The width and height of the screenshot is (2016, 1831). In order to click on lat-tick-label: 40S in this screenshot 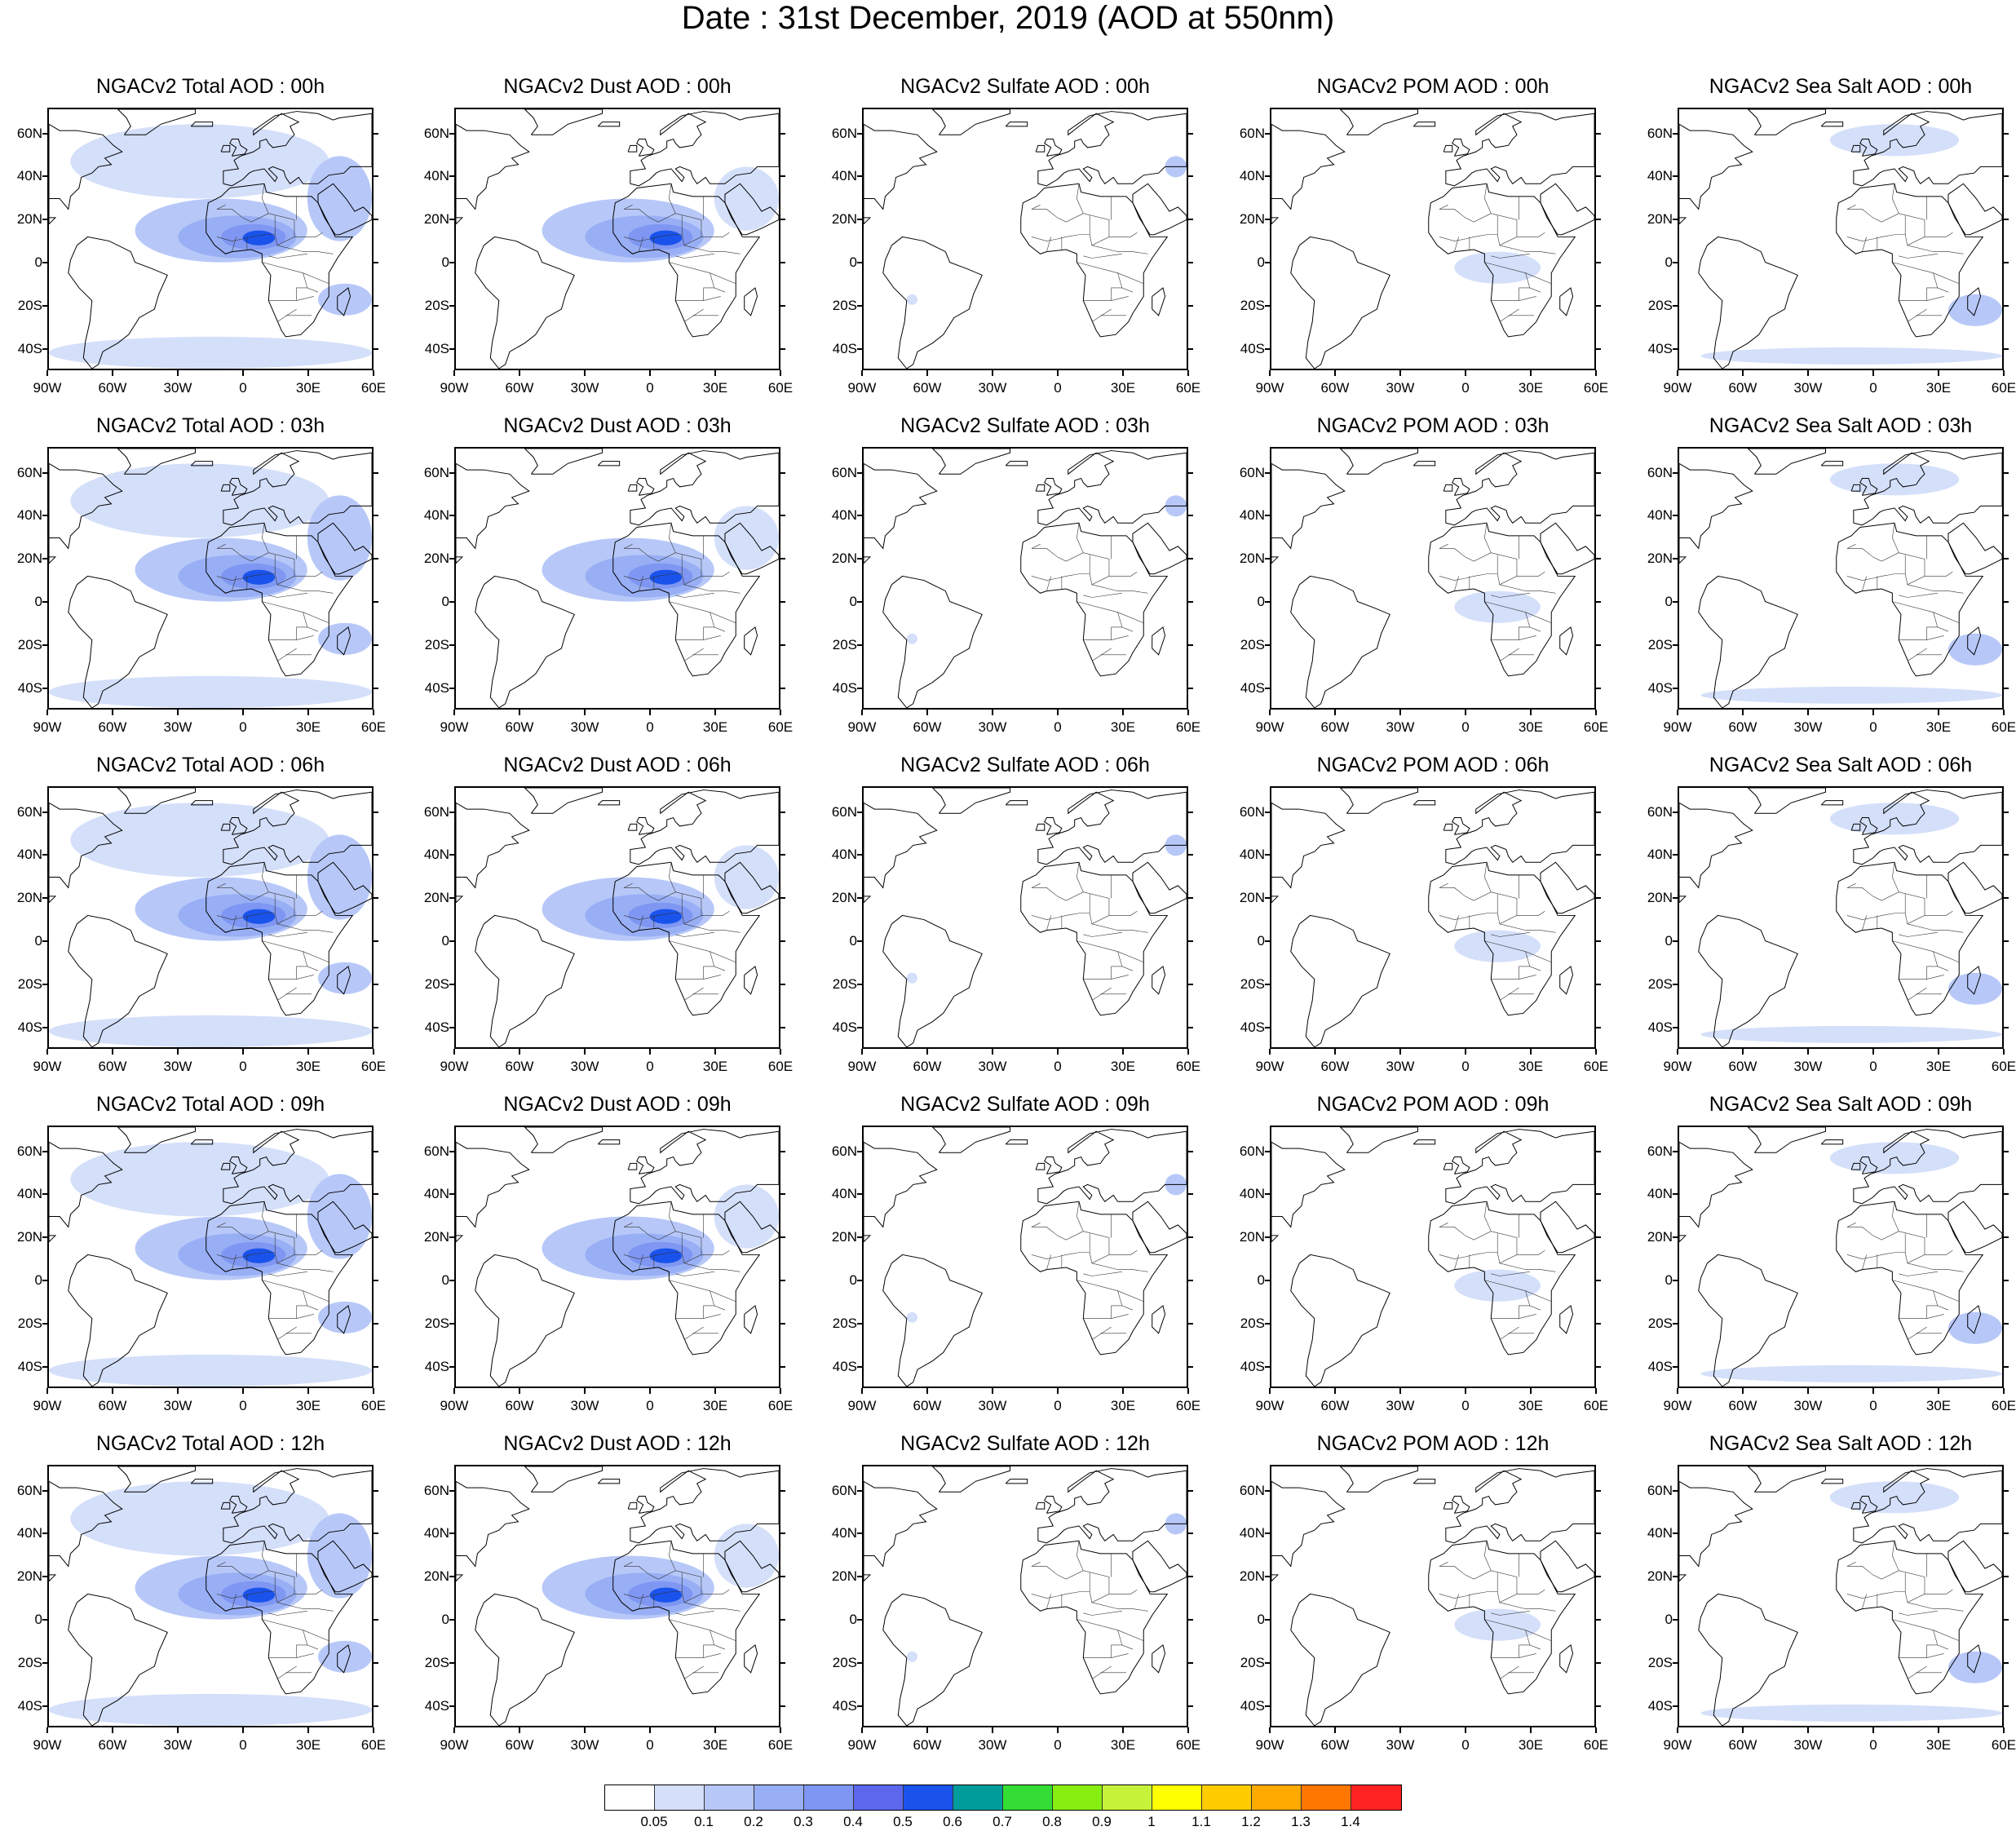, I will do `click(29, 1027)`.